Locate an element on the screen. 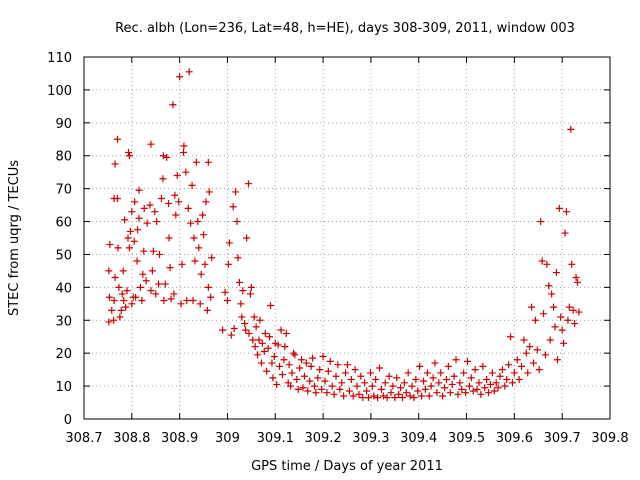 The height and width of the screenshot is (480, 640). x-tick-label: 308.8 is located at coordinates (131, 438).